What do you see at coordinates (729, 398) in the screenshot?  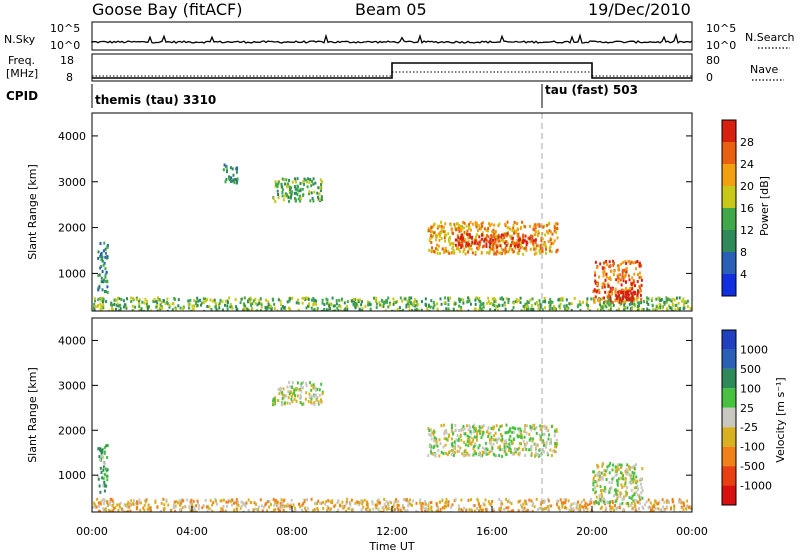 I see `colorbar-swatch` at bounding box center [729, 398].